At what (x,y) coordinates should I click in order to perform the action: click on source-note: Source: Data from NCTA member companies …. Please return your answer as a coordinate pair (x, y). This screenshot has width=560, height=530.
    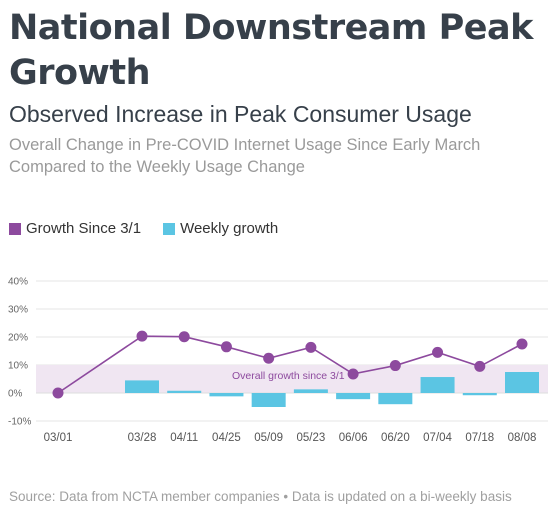
    Looking at the image, I should click on (260, 496).